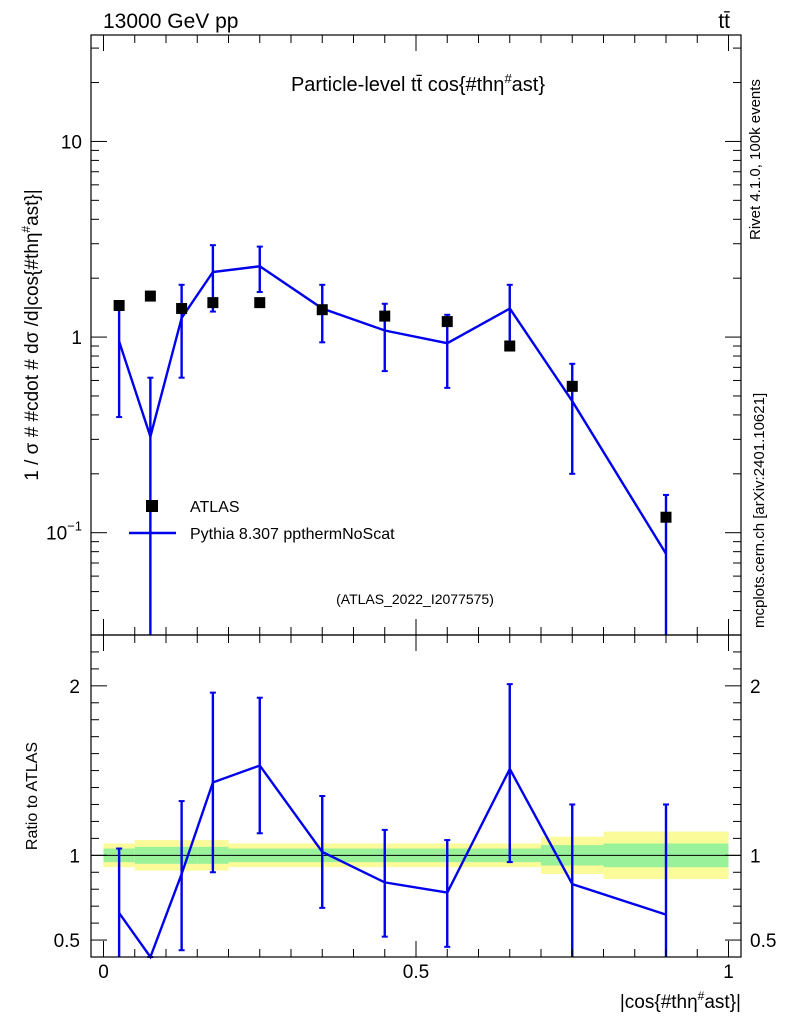 Image resolution: width=786 pixels, height=1024 pixels. What do you see at coordinates (418, 83) in the screenshot?
I see `chart-title: Particle-level tt̄ cos{#thη#ast}` at bounding box center [418, 83].